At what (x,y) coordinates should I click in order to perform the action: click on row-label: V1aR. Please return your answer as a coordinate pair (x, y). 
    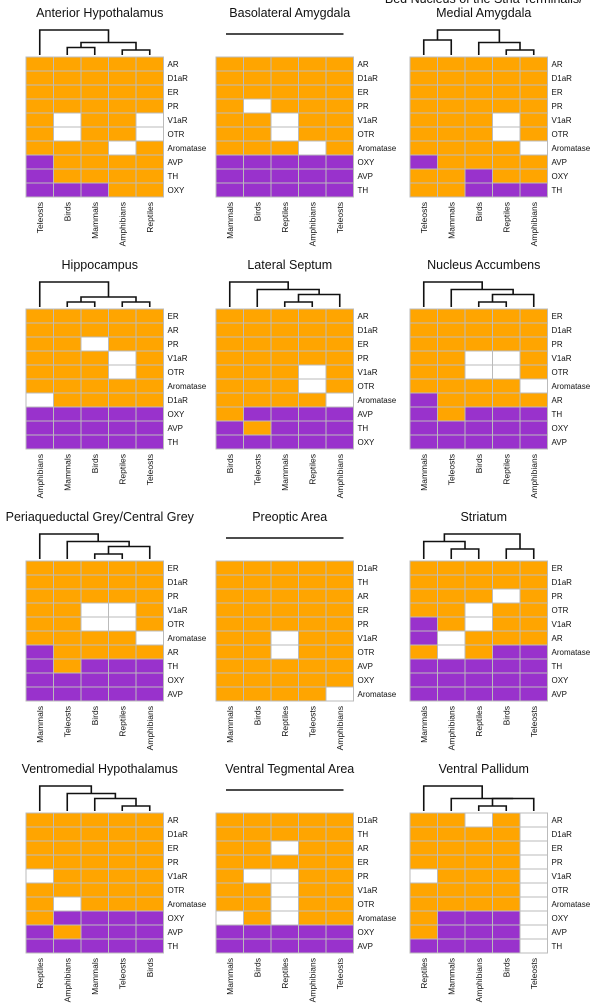
    Looking at the image, I should click on (178, 120).